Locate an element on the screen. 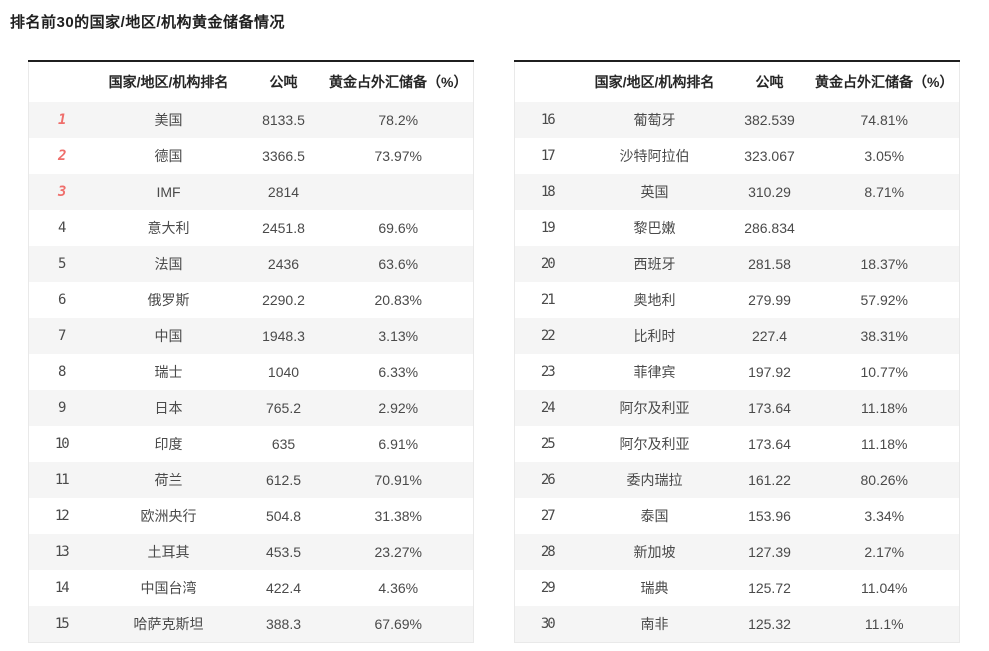 The height and width of the screenshot is (651, 989). country-cell: 菲律宾 is located at coordinates (654, 372).